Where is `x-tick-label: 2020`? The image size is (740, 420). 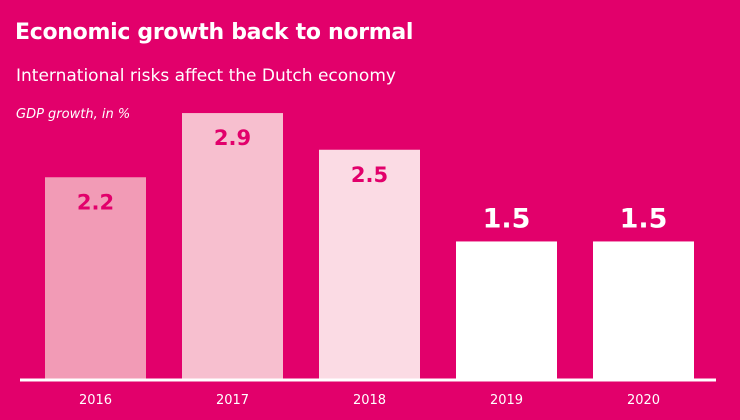
x-tick-label: 2020 is located at coordinates (643, 400).